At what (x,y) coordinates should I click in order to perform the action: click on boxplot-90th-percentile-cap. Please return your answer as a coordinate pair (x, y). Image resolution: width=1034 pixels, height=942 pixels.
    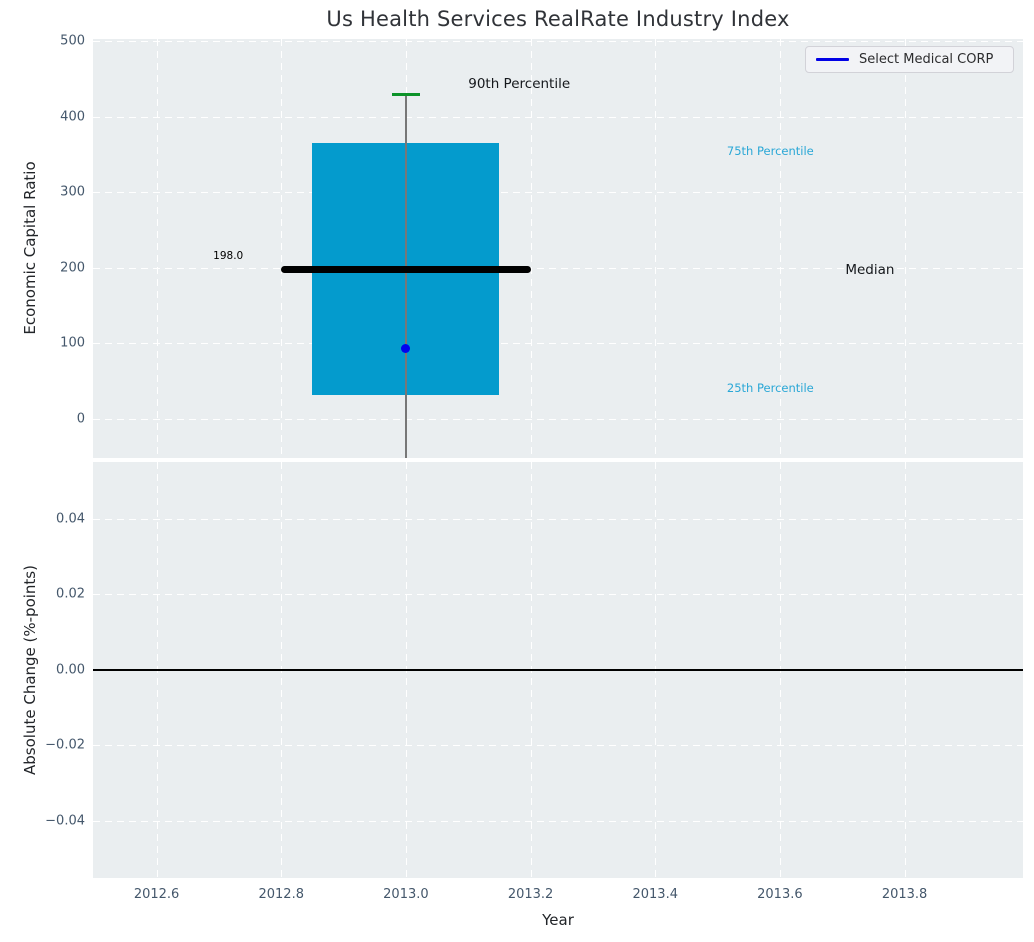
    Looking at the image, I should click on (405, 94).